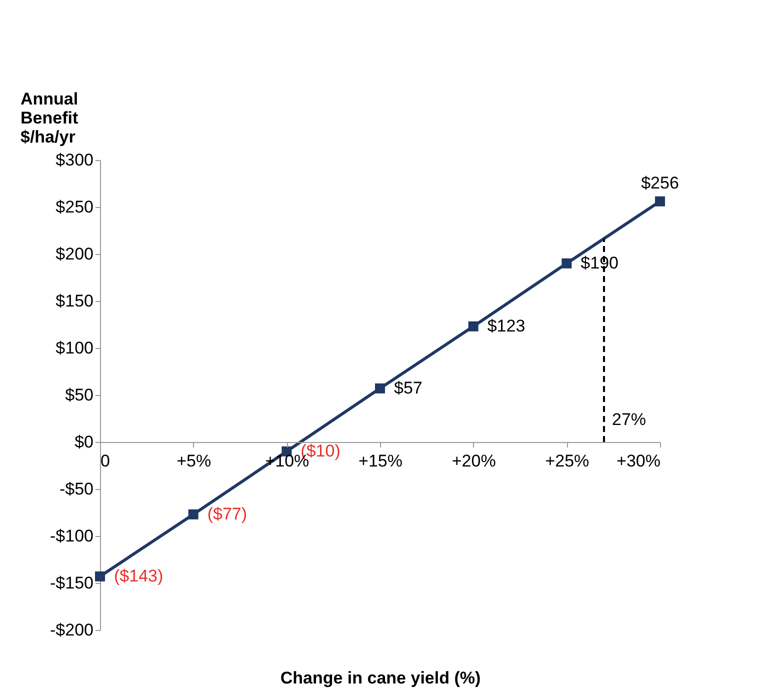 The width and height of the screenshot is (760, 696). I want to click on data-label: ($143), so click(139, 576).